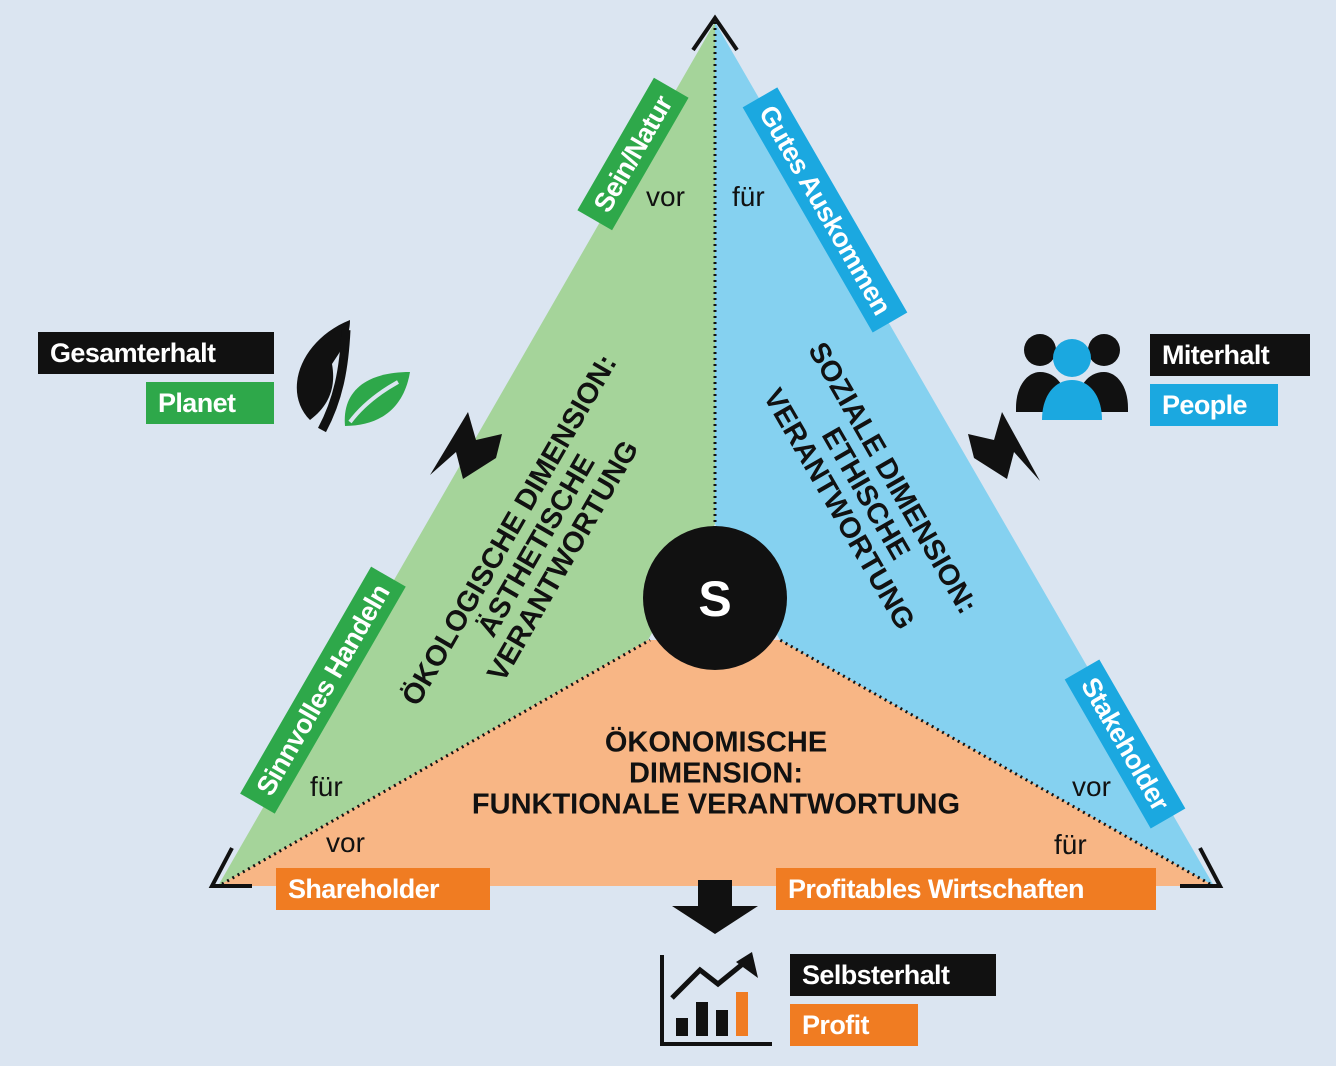 The height and width of the screenshot is (1066, 1336). I want to click on label-selbsterhalt: Selbsterhalt, so click(893, 975).